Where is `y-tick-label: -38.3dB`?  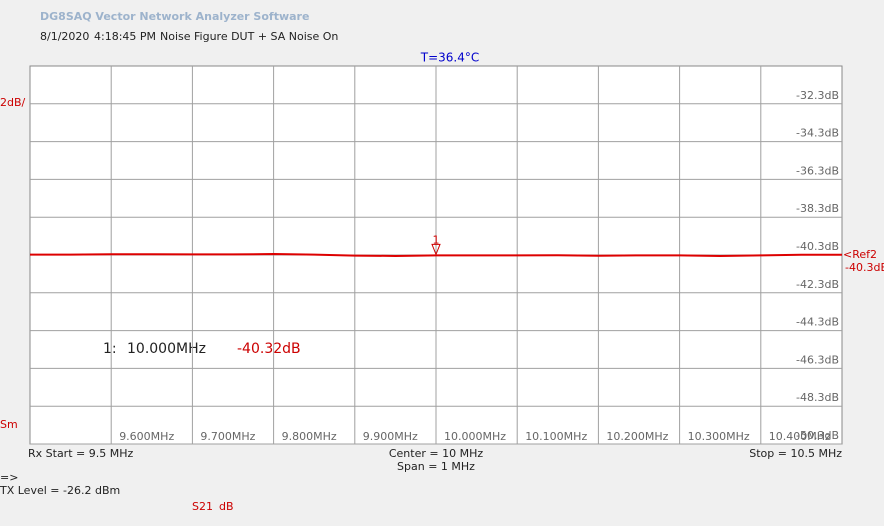 y-tick-label: -38.3dB is located at coordinates (817, 208).